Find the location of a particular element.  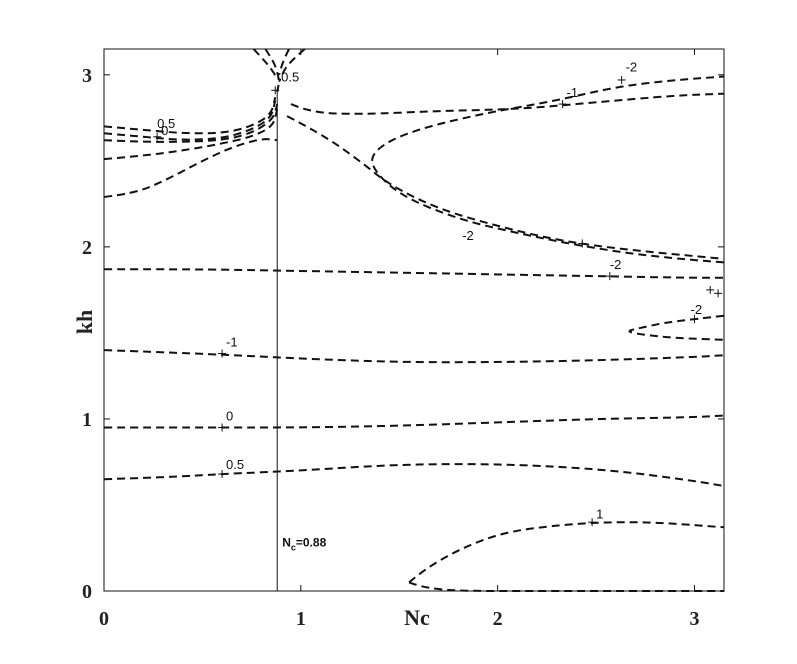

reference-layer: Nc=0.88 is located at coordinates (301, 340).